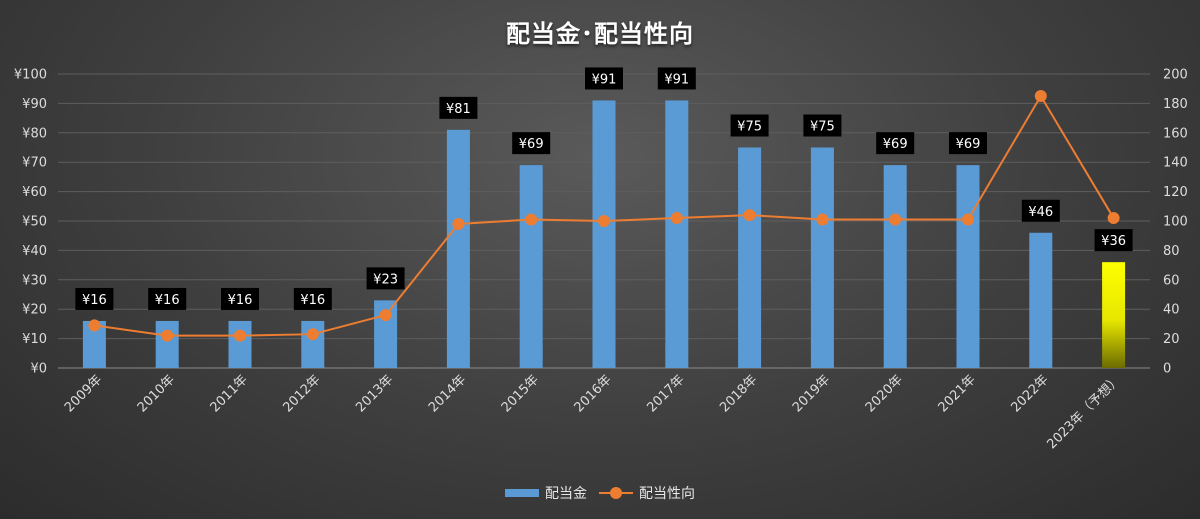  What do you see at coordinates (34, 133) in the screenshot?
I see `left-axis-tick-label: ¥80` at bounding box center [34, 133].